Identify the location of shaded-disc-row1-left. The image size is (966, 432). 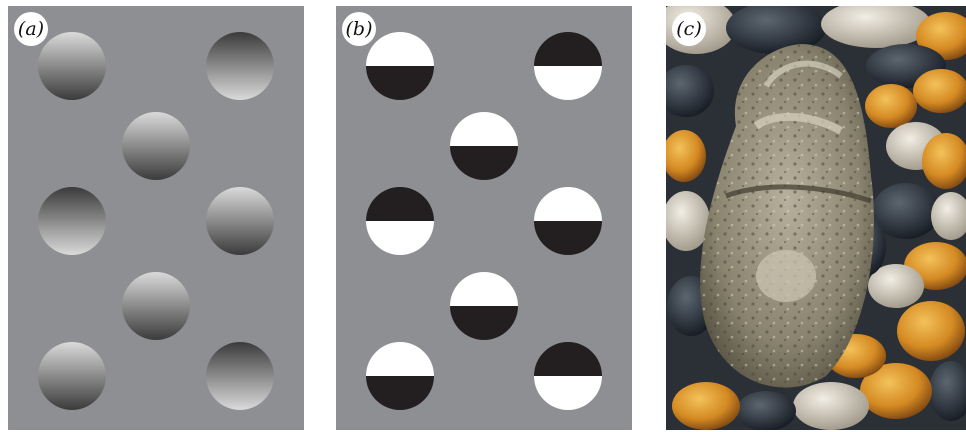
(72, 66).